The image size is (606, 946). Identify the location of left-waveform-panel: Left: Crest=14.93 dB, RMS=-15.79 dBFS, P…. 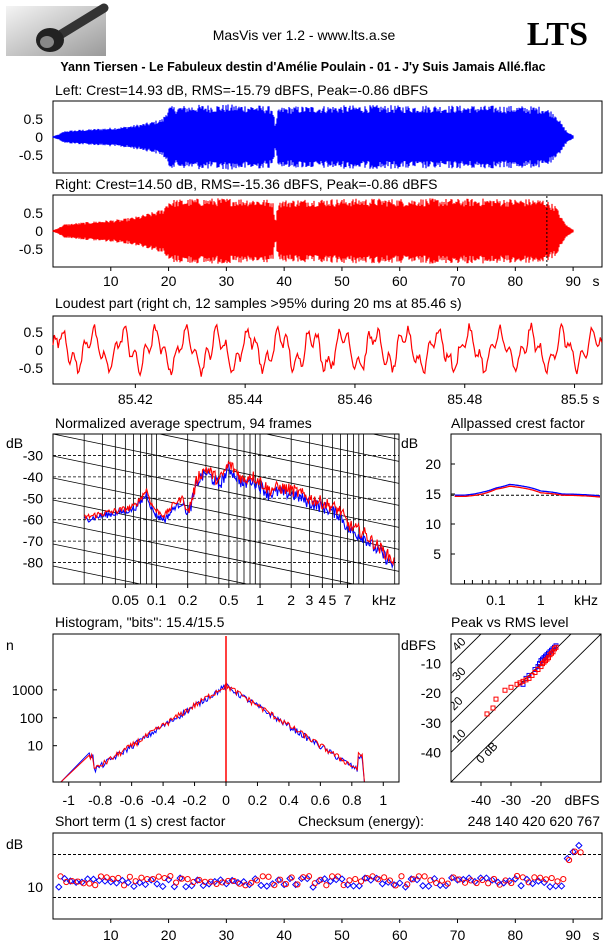
(311, 128).